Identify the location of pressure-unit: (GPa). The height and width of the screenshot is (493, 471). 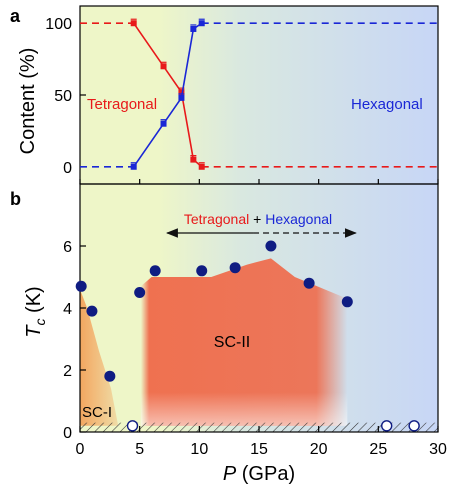
(265, 474).